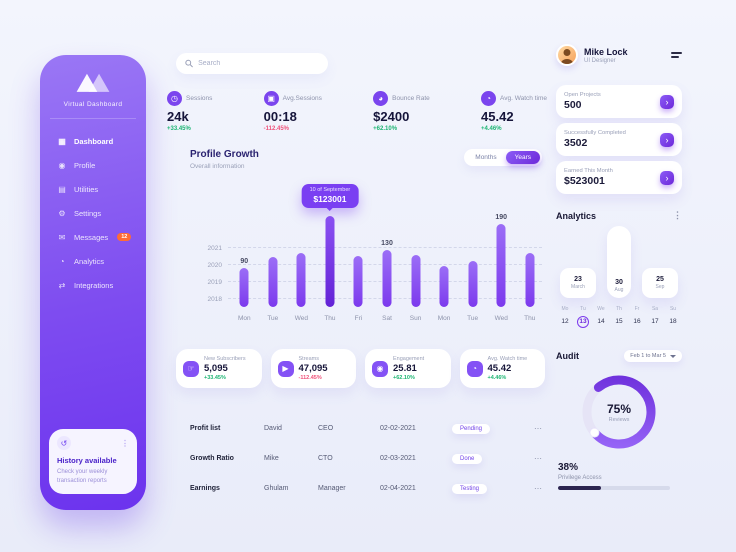 The width and height of the screenshot is (736, 552). Describe the element at coordinates (189, 111) in the screenshot. I see `kpi-sessions: ◷ Sessions 24k +33.45%` at that location.